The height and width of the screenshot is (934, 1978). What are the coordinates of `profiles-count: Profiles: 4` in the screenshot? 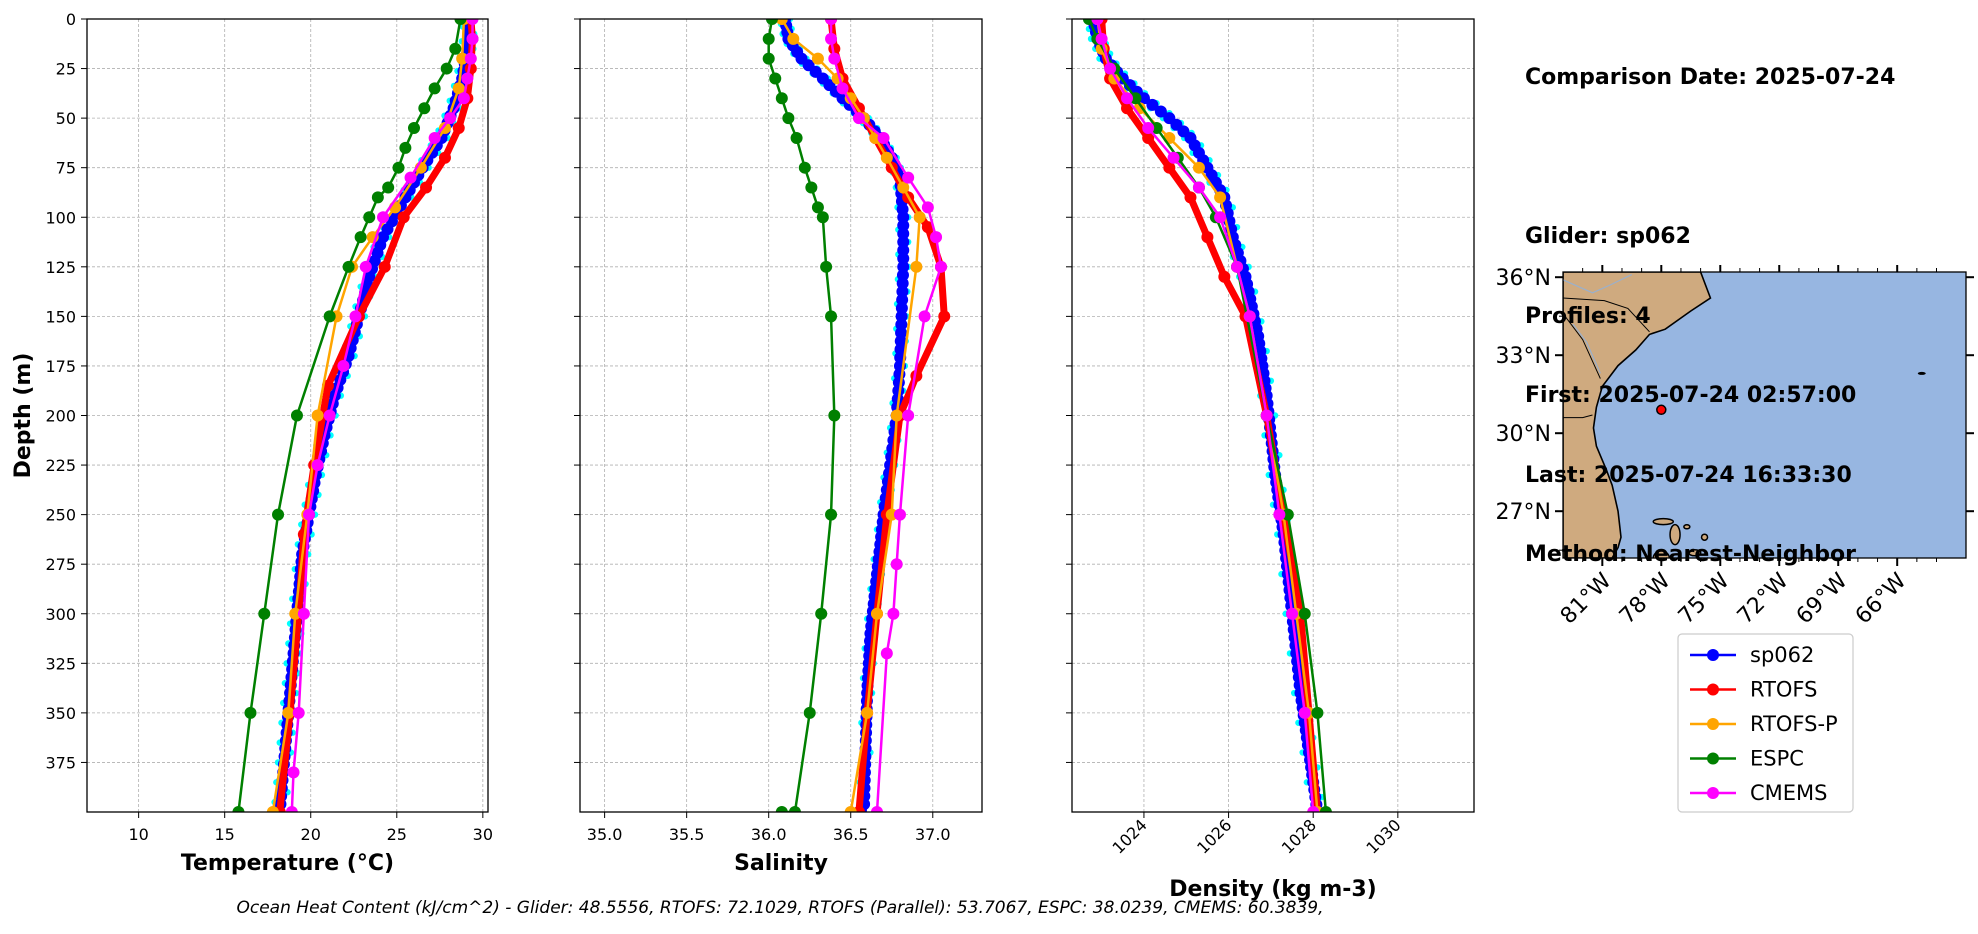 It's located at (1588, 316).